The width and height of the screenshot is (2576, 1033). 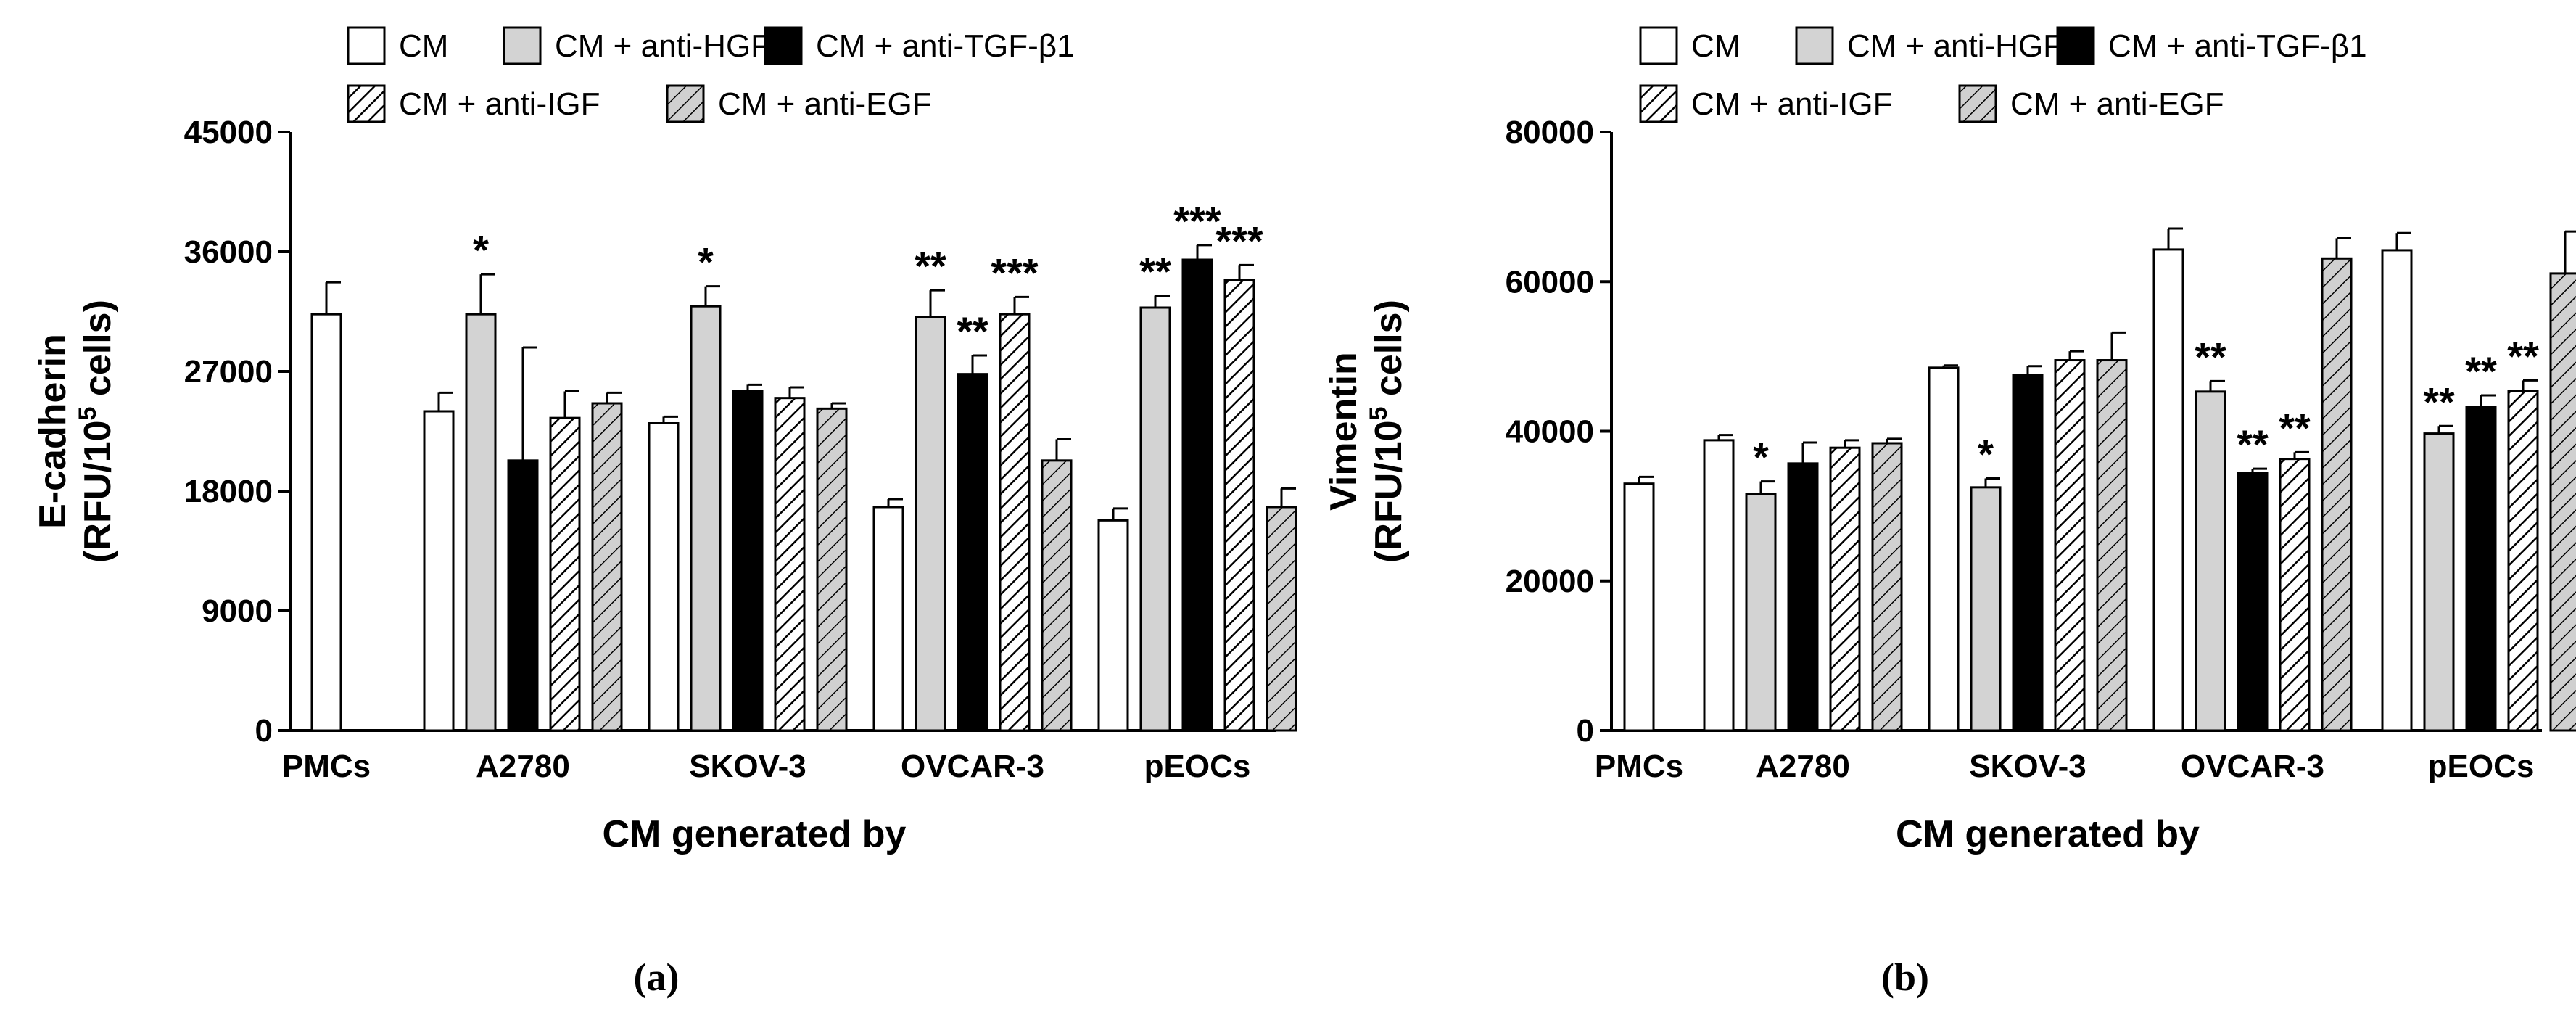 I want to click on bar-A2780-s0, so click(x=1719, y=585).